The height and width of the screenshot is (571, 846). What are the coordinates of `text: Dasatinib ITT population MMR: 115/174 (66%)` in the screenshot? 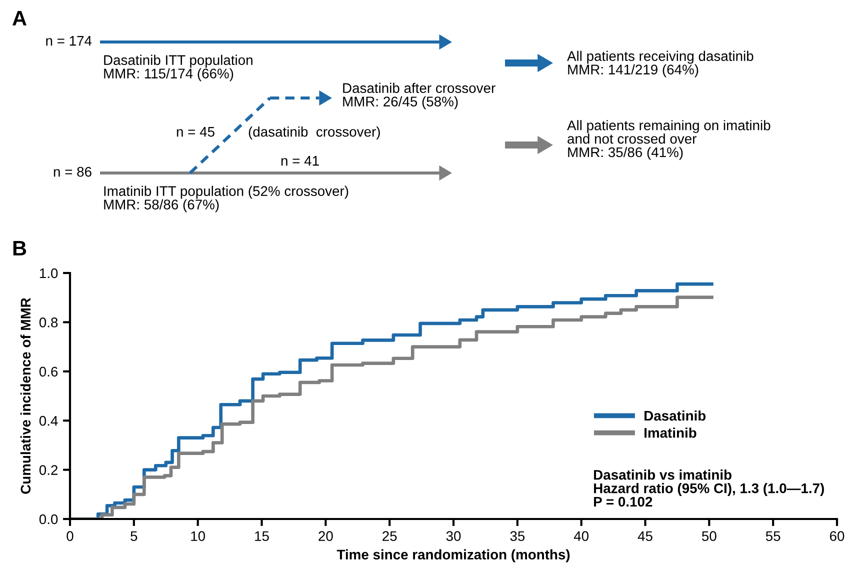 It's located at (178, 68).